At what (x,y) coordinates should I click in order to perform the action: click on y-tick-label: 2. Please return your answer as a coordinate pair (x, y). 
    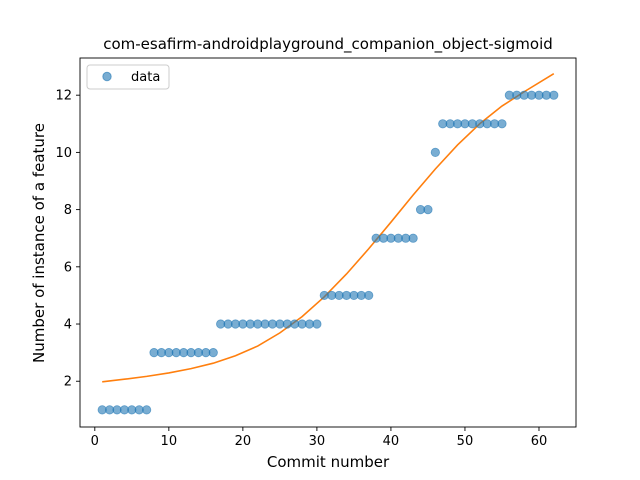
    Looking at the image, I should click on (68, 382).